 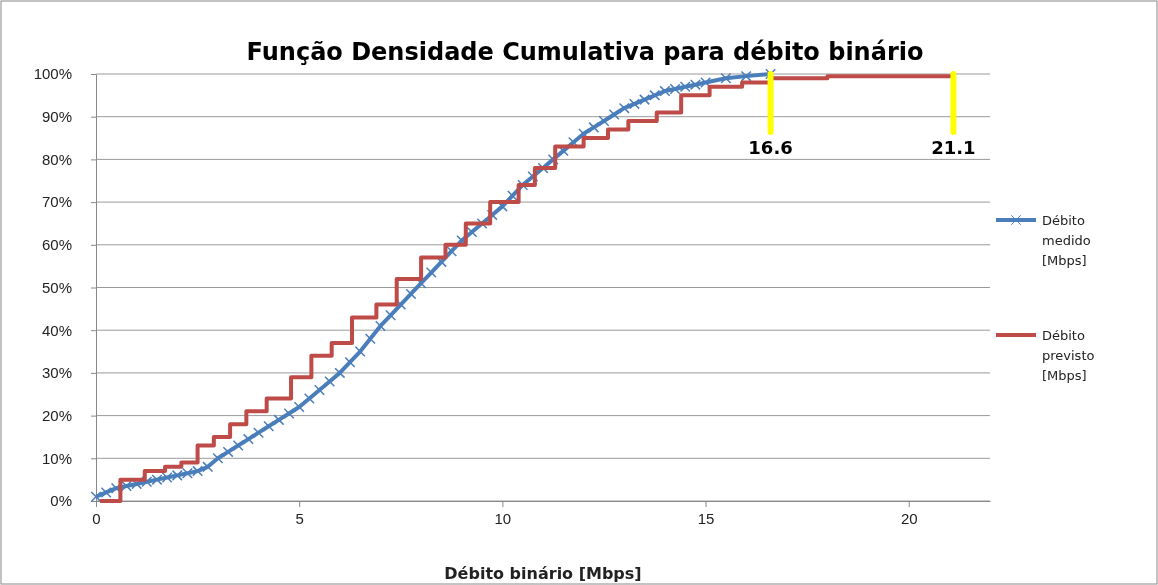 What do you see at coordinates (56, 458) in the screenshot?
I see `y-tick-label: 10%` at bounding box center [56, 458].